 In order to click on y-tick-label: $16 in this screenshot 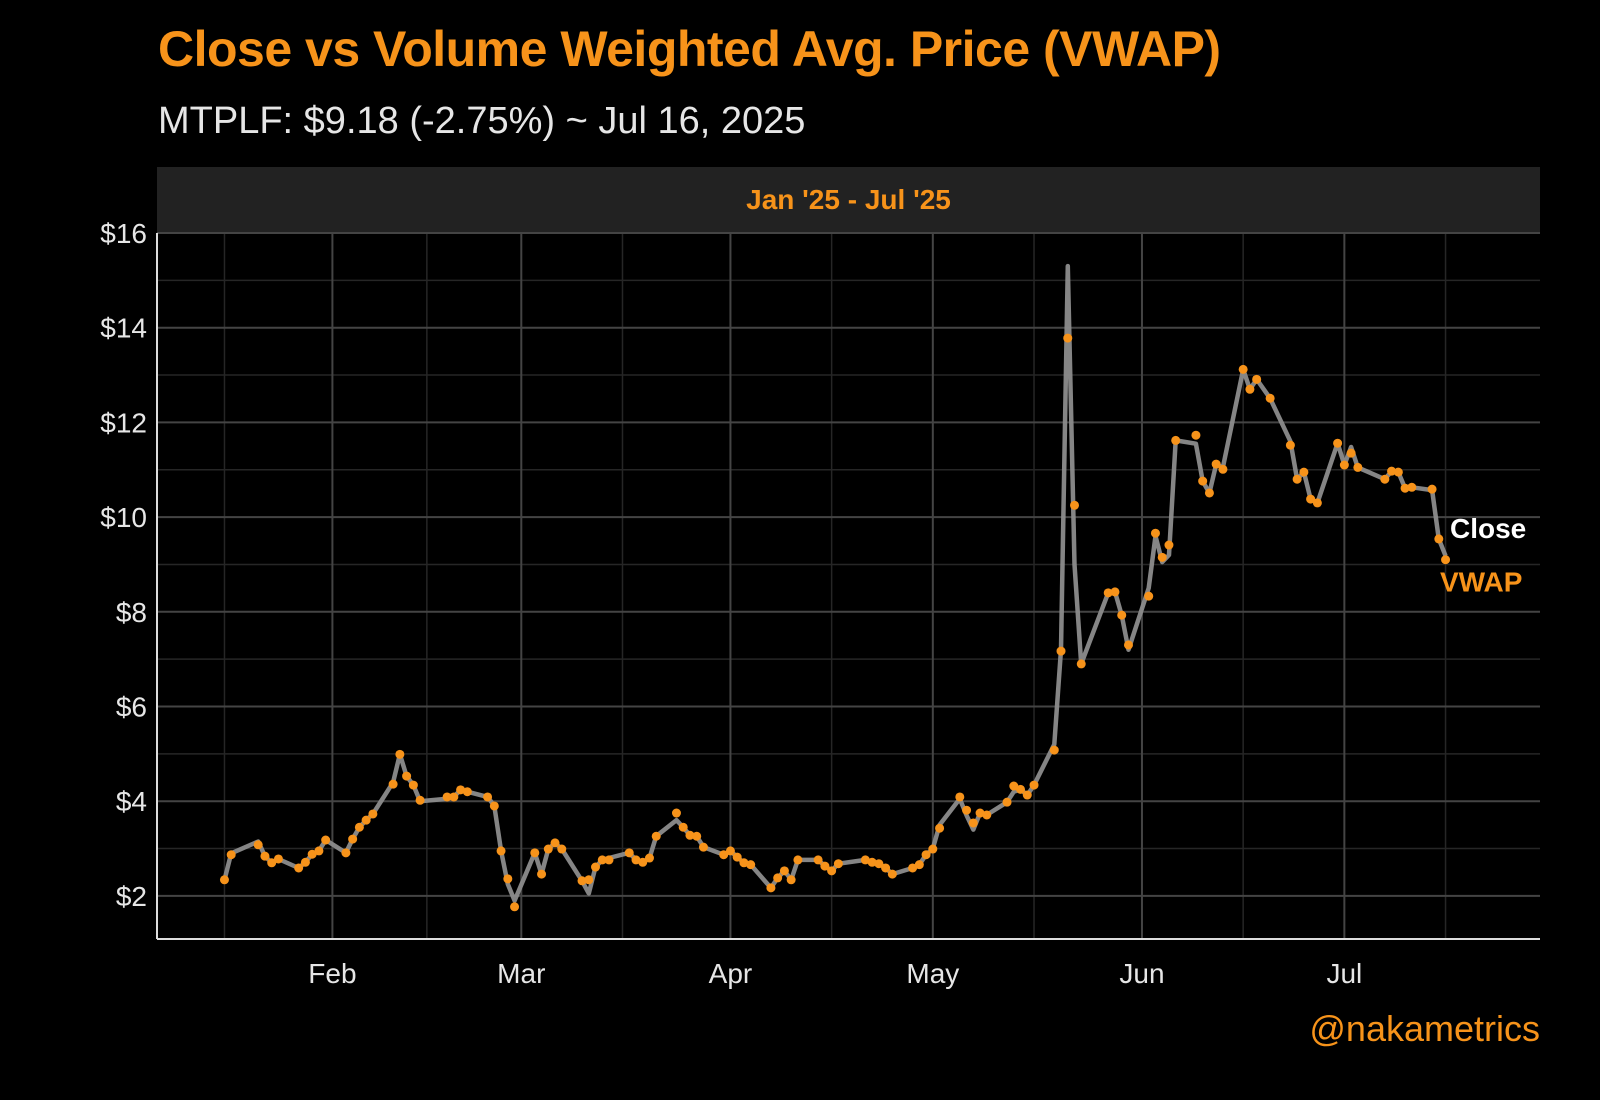, I will do `click(123, 233)`.